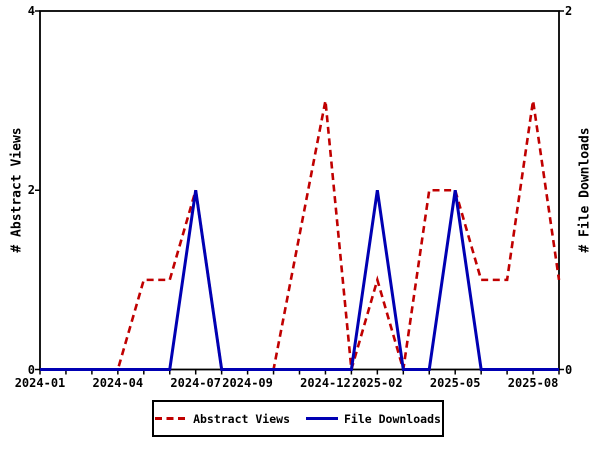  Describe the element at coordinates (17, 190) in the screenshot. I see `left-axis-title: # Abstract Views` at that location.